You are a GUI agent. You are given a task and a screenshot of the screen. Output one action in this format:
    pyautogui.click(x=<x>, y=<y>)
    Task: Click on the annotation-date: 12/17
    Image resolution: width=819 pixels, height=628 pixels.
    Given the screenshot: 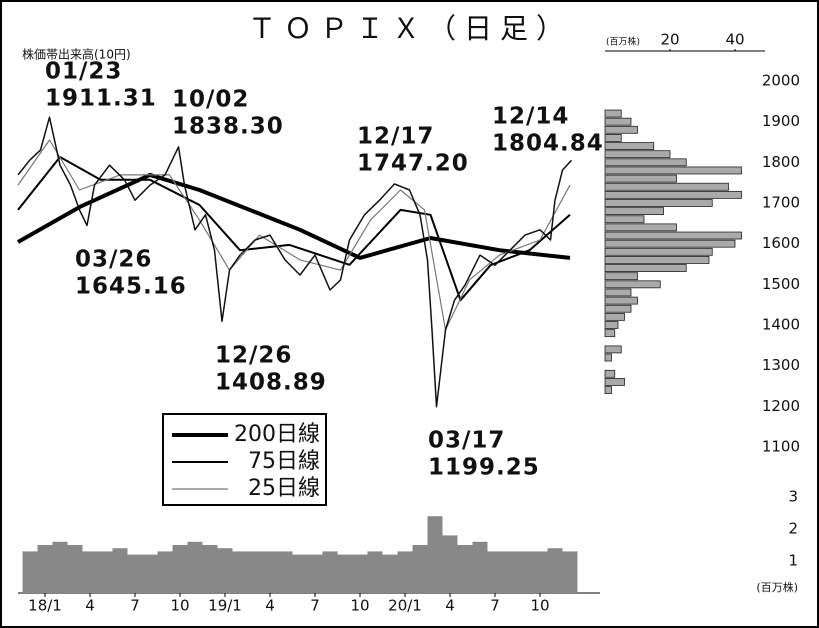 What is the action you would take?
    pyautogui.click(x=395, y=137)
    